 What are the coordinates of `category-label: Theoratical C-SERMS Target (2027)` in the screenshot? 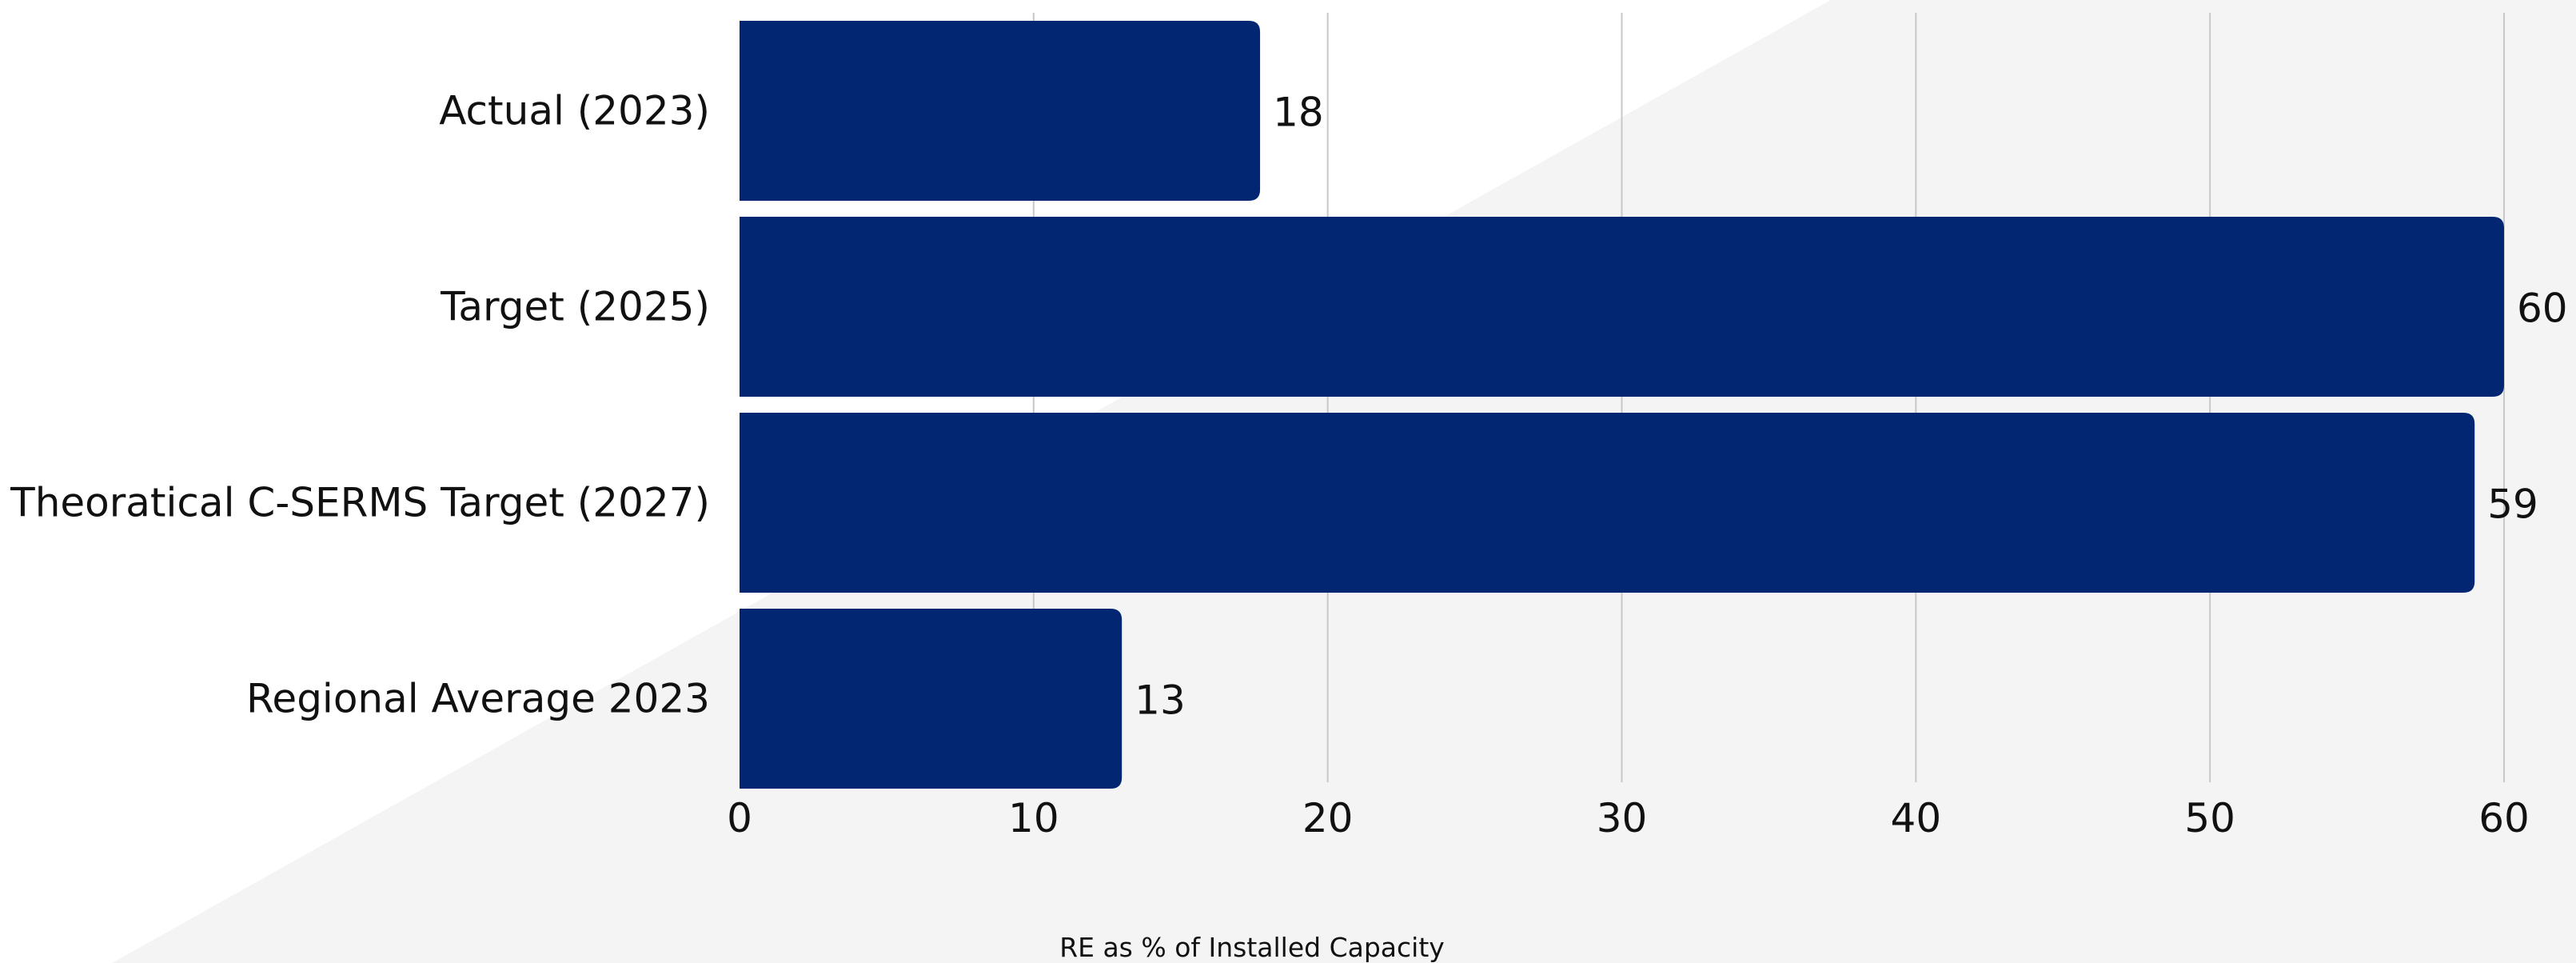 It's located at (360, 503).